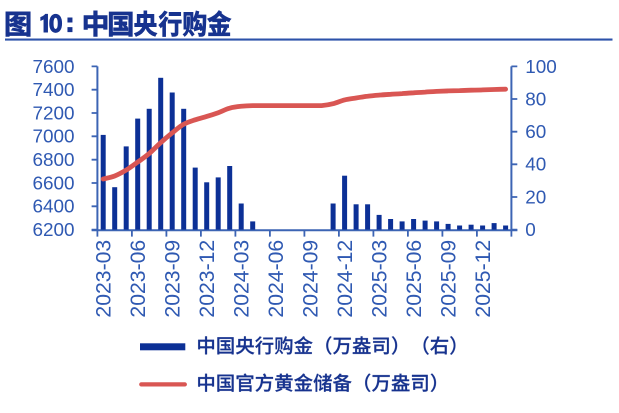 The width and height of the screenshot is (619, 413). What do you see at coordinates (53, 90) in the screenshot?
I see `svg-text: 7400` at bounding box center [53, 90].